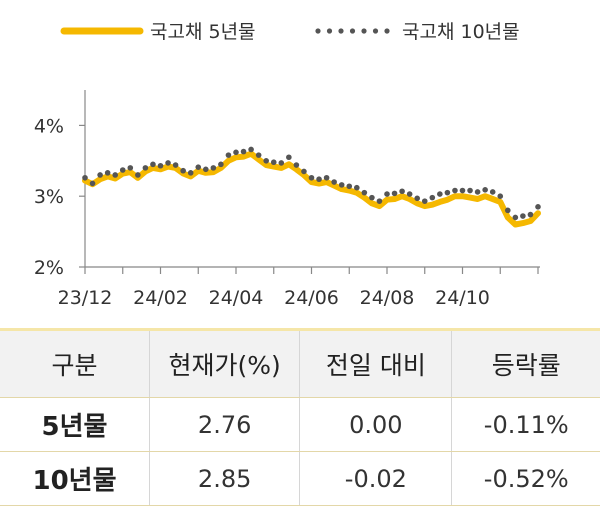 The height and width of the screenshot is (506, 600). Describe the element at coordinates (225, 478) in the screenshot. I see `row-current: 2.85` at that location.